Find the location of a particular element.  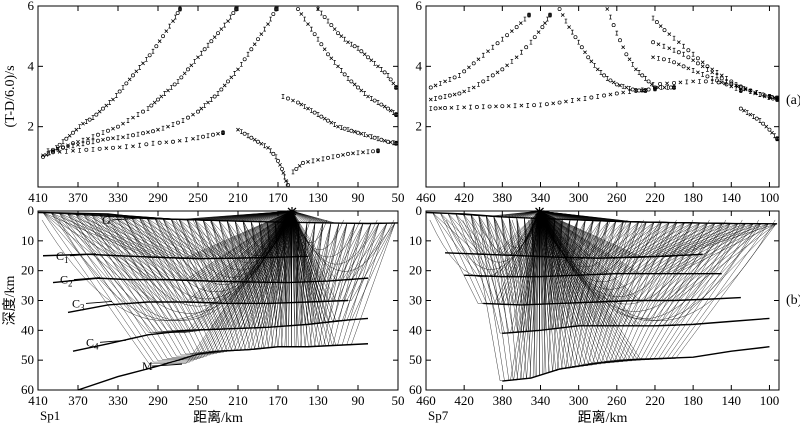

y-tick-label: 0 is located at coordinates (419, 210).